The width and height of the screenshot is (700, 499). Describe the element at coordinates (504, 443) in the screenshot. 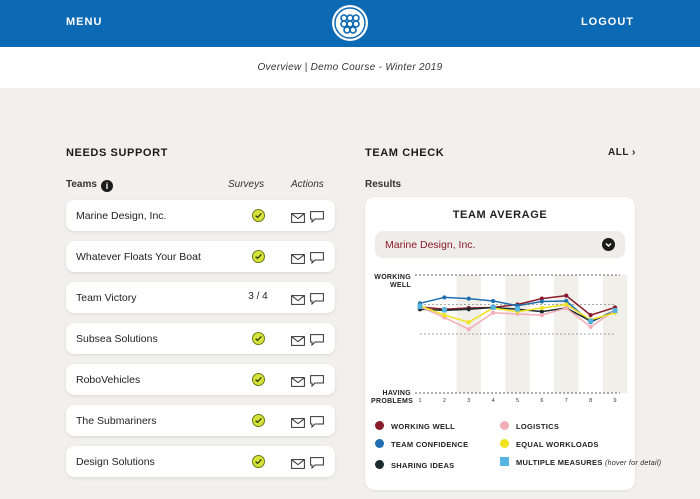

I see `legend-dot-equal-workloads` at that location.